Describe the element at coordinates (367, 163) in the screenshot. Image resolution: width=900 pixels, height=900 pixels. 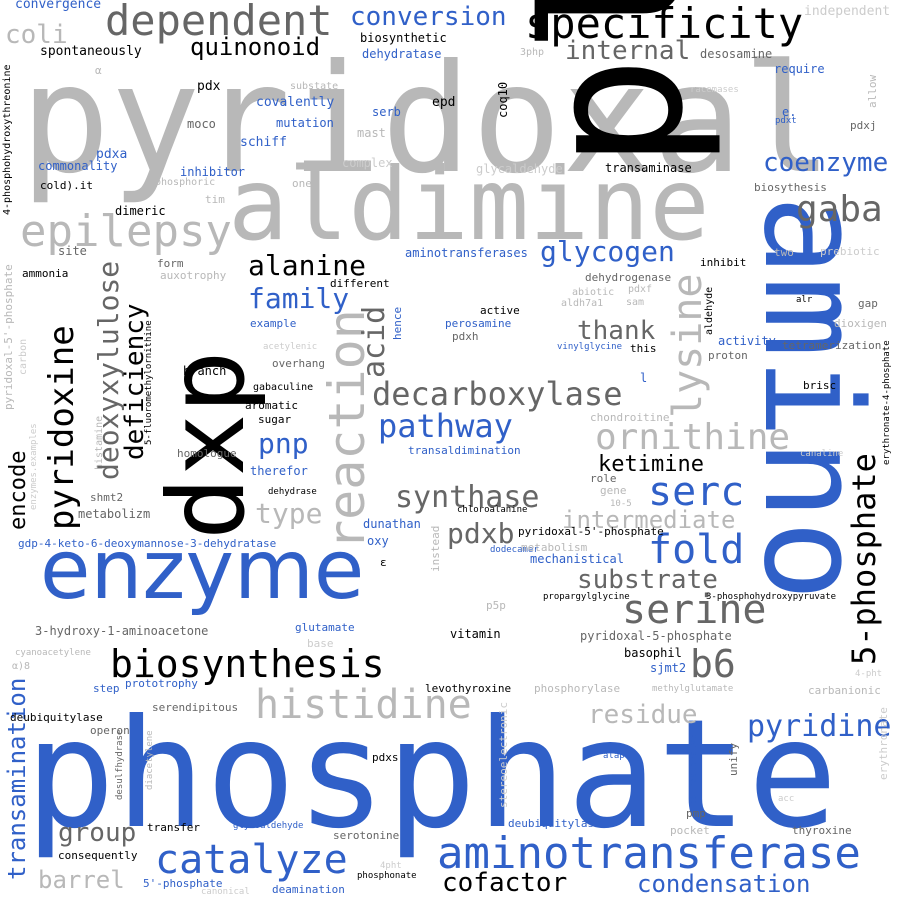
I see `cloud-word: complex` at that location.